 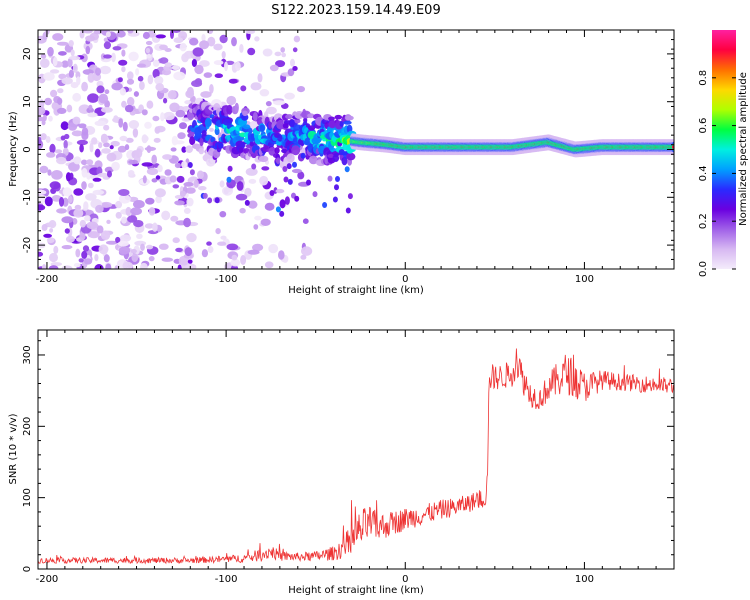 I want to click on x-tick-label: 0, so click(x=405, y=579).